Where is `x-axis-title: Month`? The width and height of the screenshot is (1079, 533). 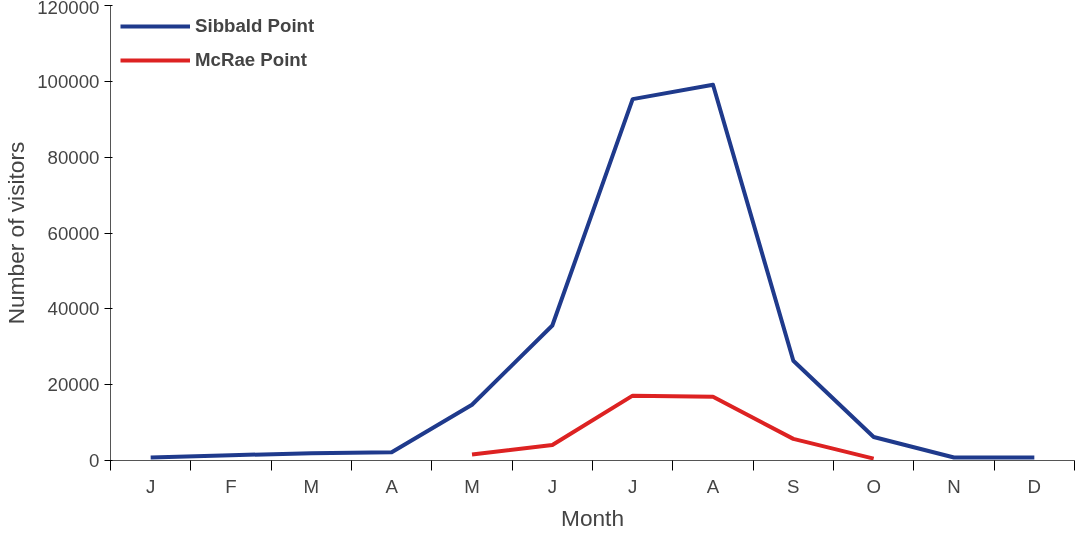 x-axis-title: Month is located at coordinates (592, 517).